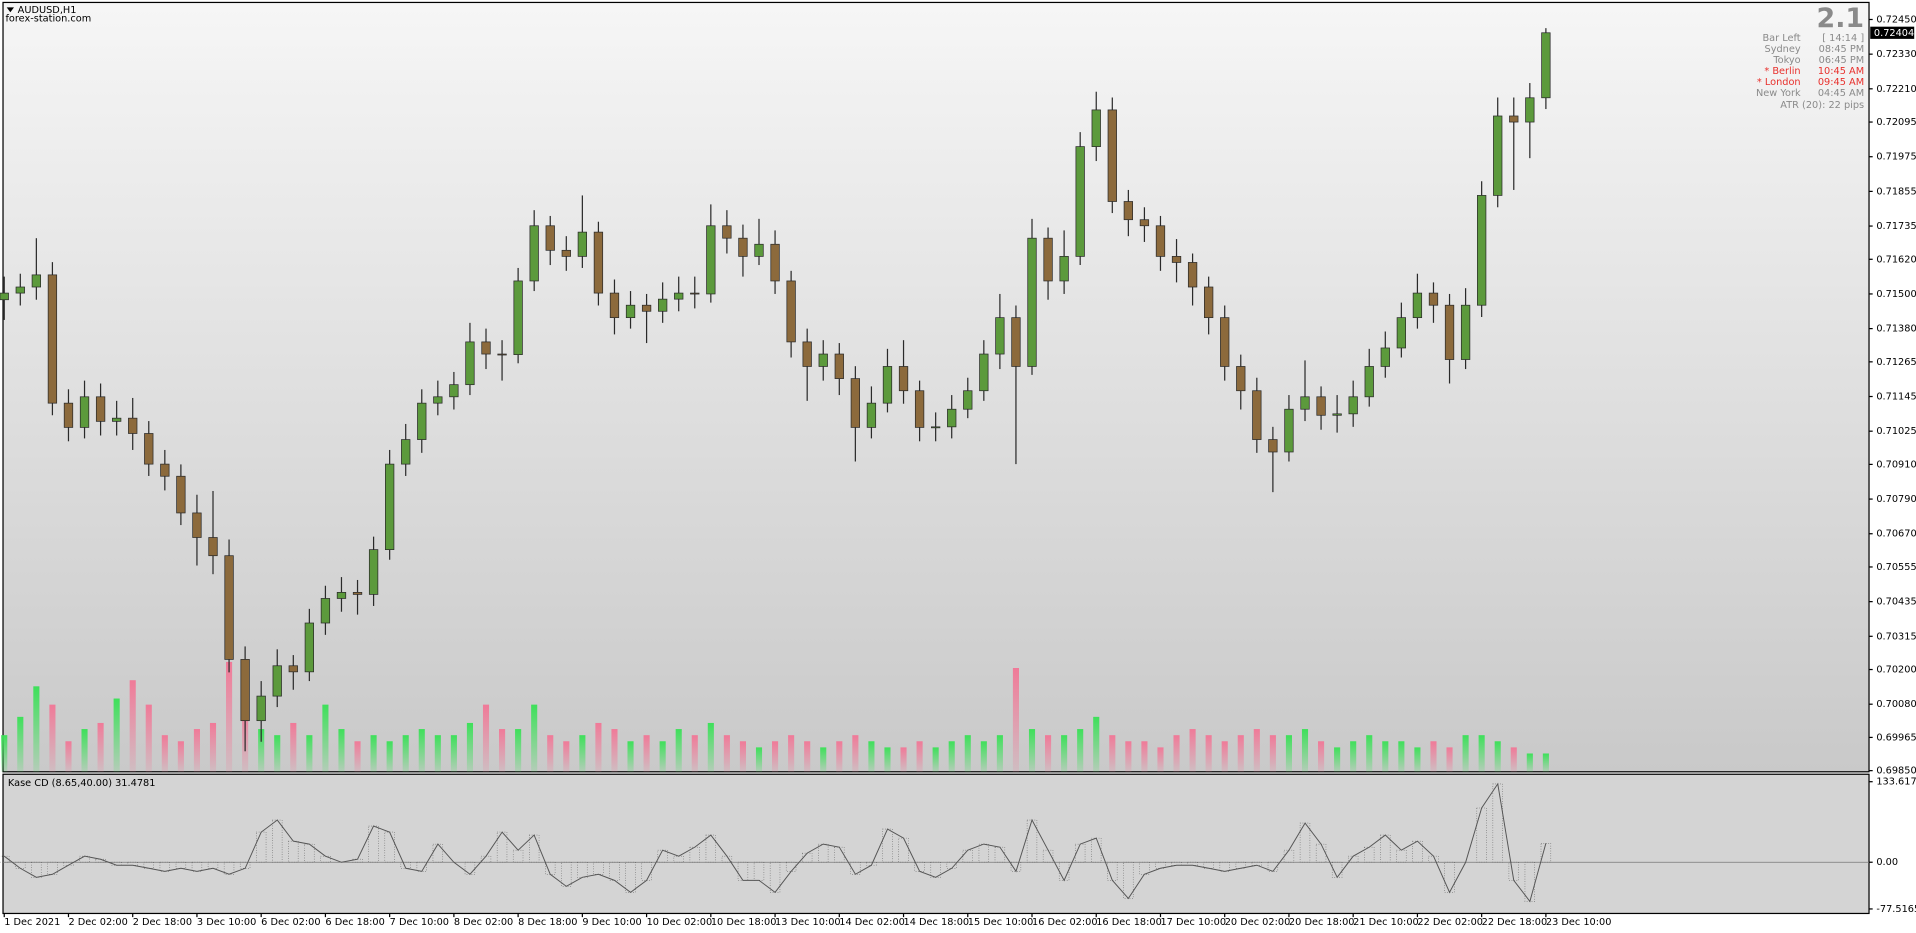  Describe the element at coordinates (1579, 922) in the screenshot. I see `x-tick-label: 23 Dec 10:00` at that location.